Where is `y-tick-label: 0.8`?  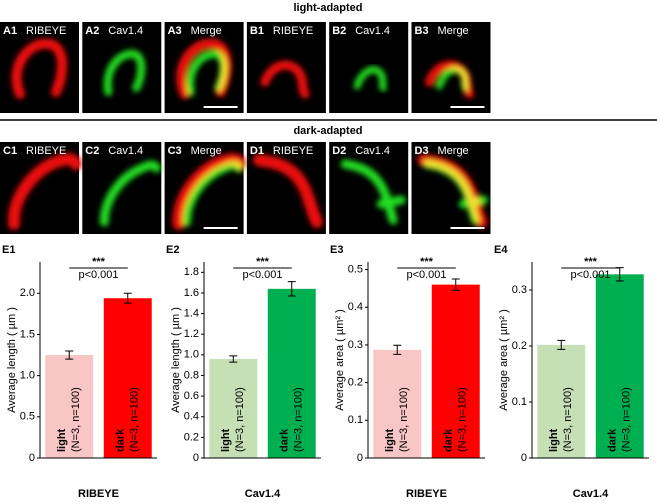
y-tick-label: 0.8 is located at coordinates (191, 375).